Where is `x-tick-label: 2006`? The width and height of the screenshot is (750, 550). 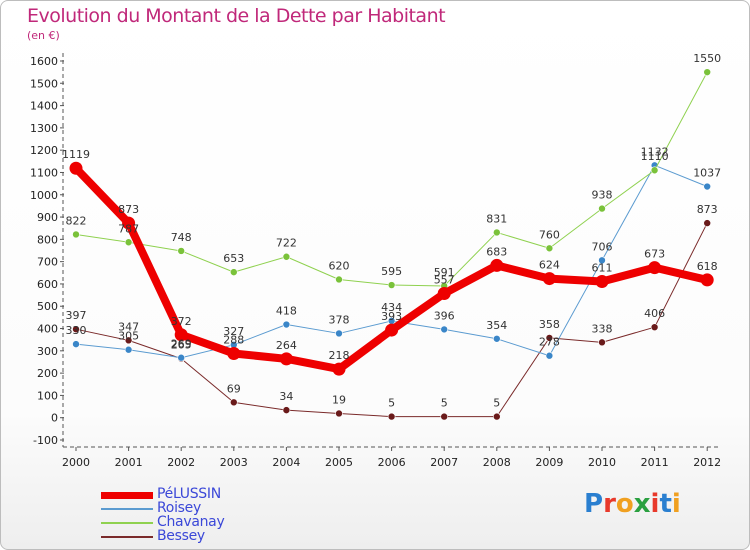
x-tick-label: 2006 is located at coordinates (392, 462).